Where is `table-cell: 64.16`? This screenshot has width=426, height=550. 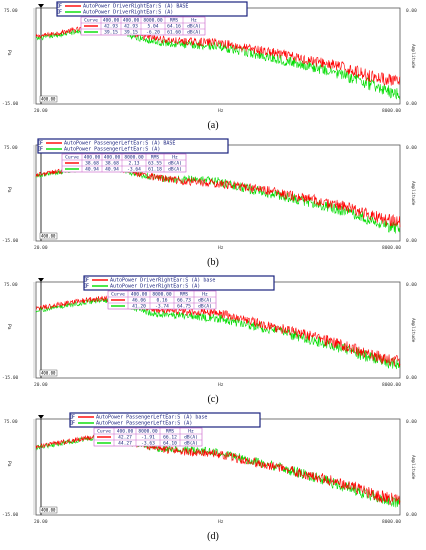
table-cell: 64.16 is located at coordinates (174, 27).